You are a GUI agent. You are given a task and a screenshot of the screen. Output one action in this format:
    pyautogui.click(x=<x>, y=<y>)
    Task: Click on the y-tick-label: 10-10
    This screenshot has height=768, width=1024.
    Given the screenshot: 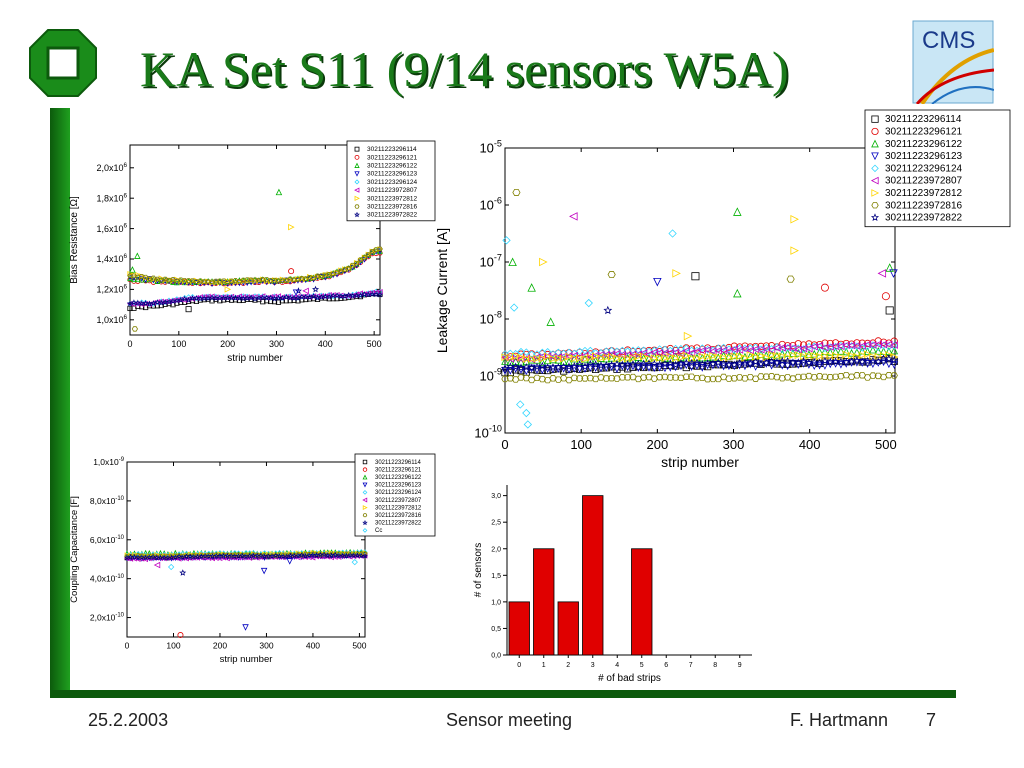 What is the action you would take?
    pyautogui.click(x=488, y=432)
    